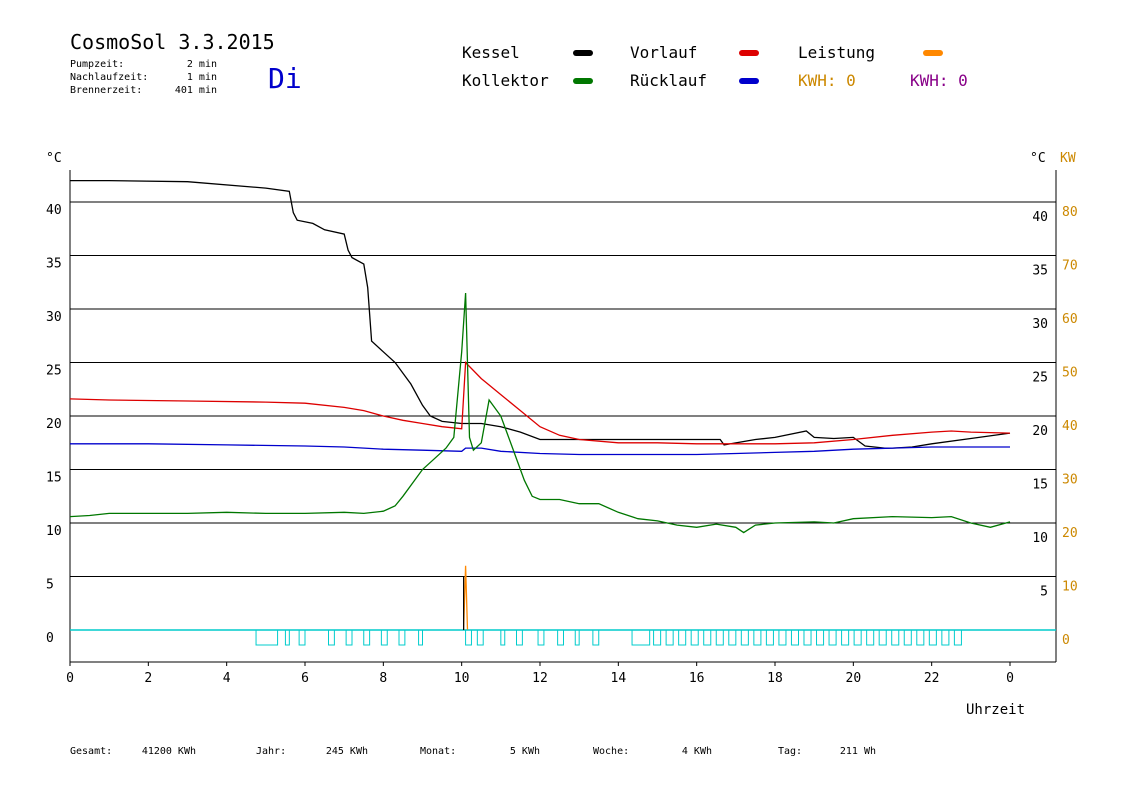  Describe the element at coordinates (148, 678) in the screenshot. I see `x-tick-label: 2` at that location.